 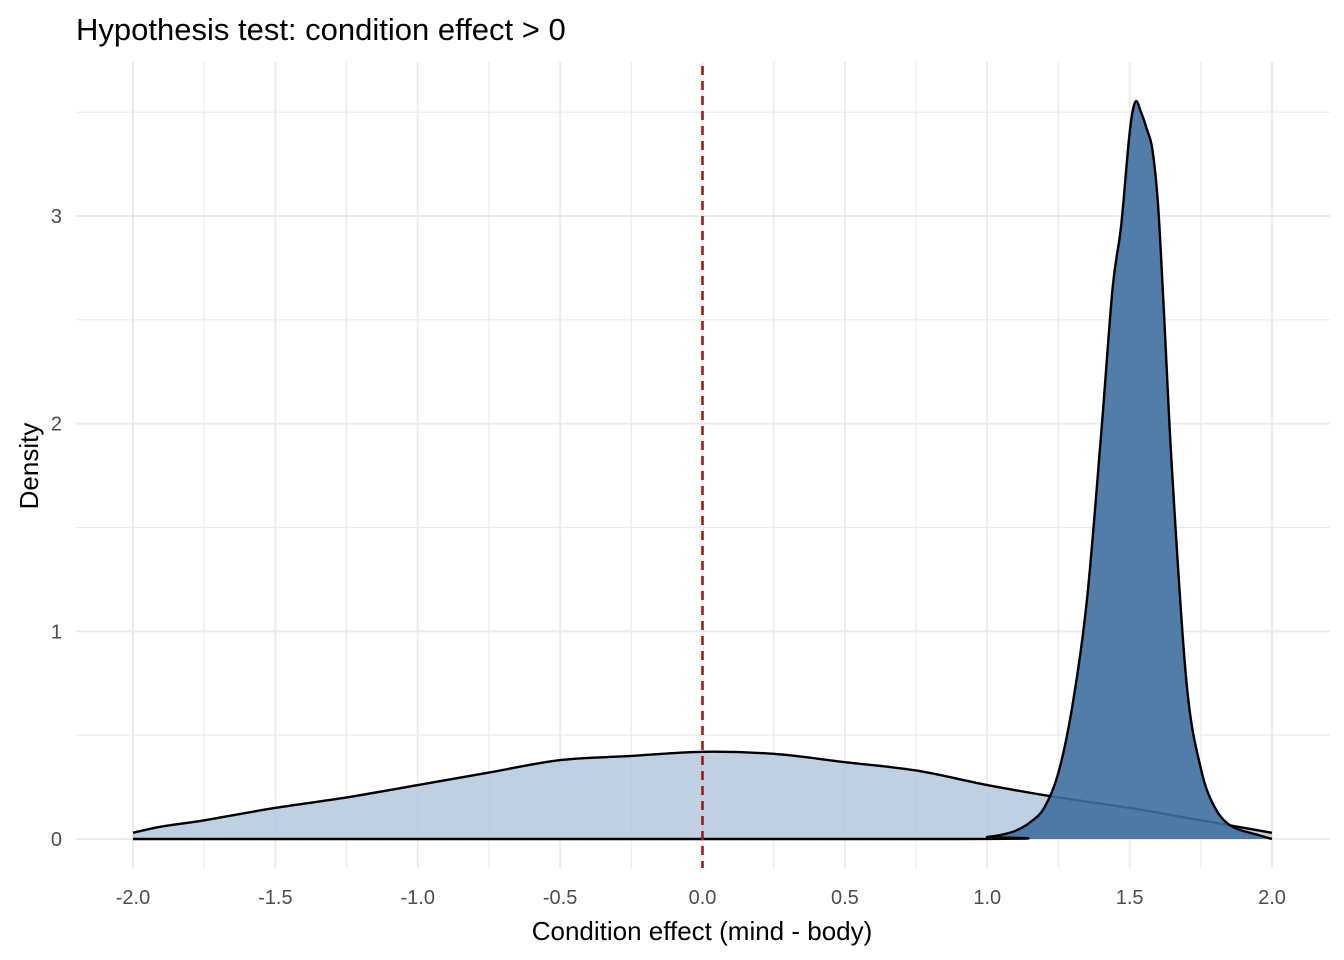 I want to click on y-tick-label: 0, so click(x=56, y=840).